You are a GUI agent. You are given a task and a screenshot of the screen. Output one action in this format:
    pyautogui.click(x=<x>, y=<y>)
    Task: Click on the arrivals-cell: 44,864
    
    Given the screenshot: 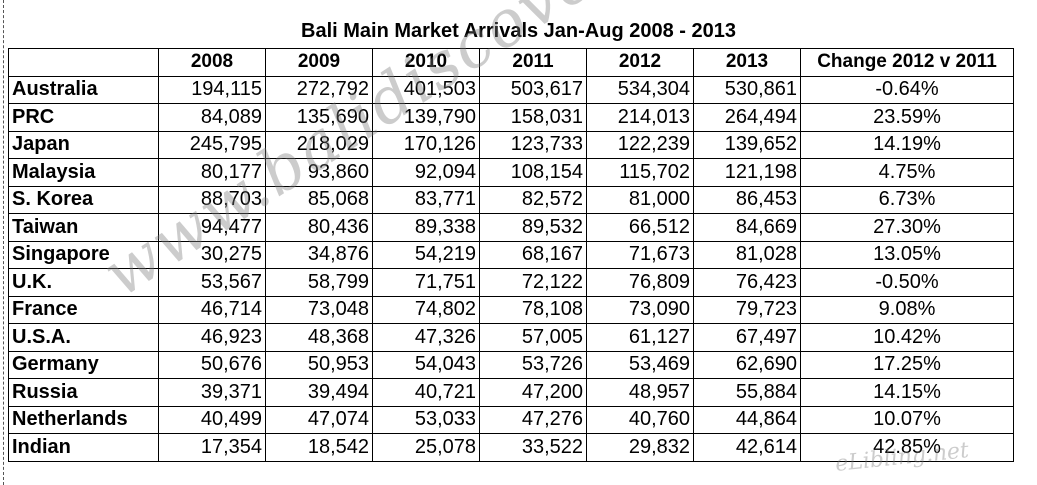 What is the action you would take?
    pyautogui.click(x=747, y=419)
    